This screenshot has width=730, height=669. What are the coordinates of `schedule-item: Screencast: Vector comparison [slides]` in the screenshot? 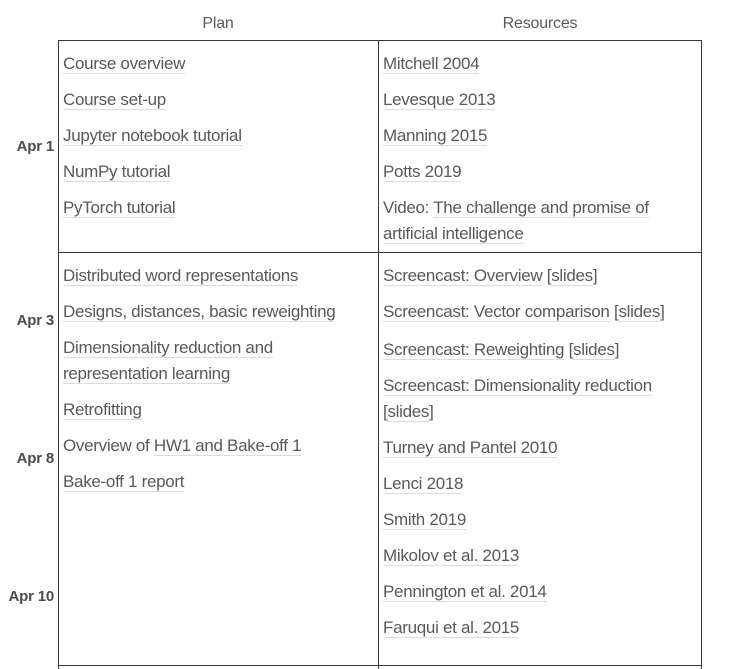 It's located at (539, 312).